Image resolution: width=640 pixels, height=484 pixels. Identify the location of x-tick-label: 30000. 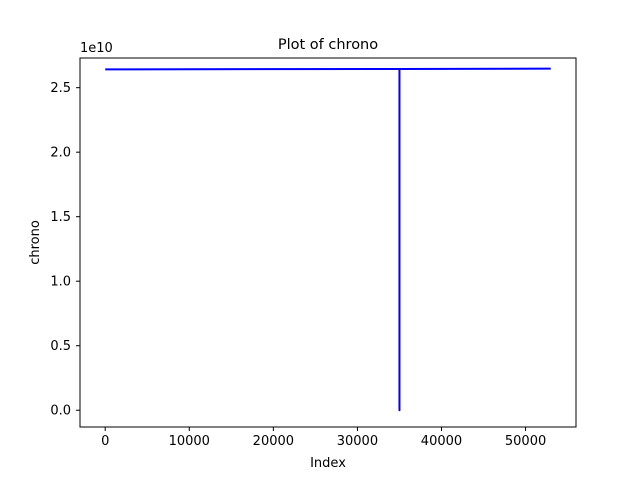
(357, 441).